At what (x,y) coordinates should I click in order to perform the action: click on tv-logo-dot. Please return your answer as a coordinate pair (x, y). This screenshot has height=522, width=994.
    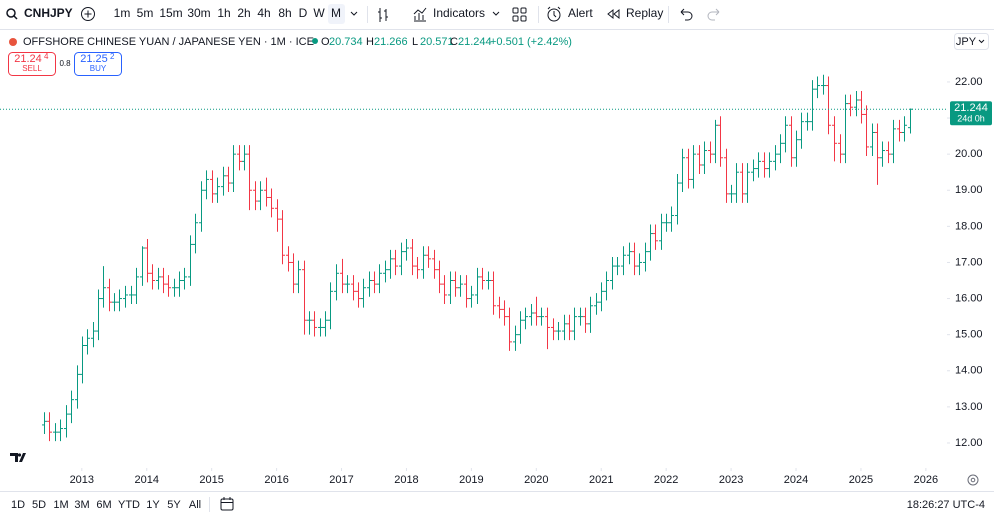
    Looking at the image, I should click on (19, 455).